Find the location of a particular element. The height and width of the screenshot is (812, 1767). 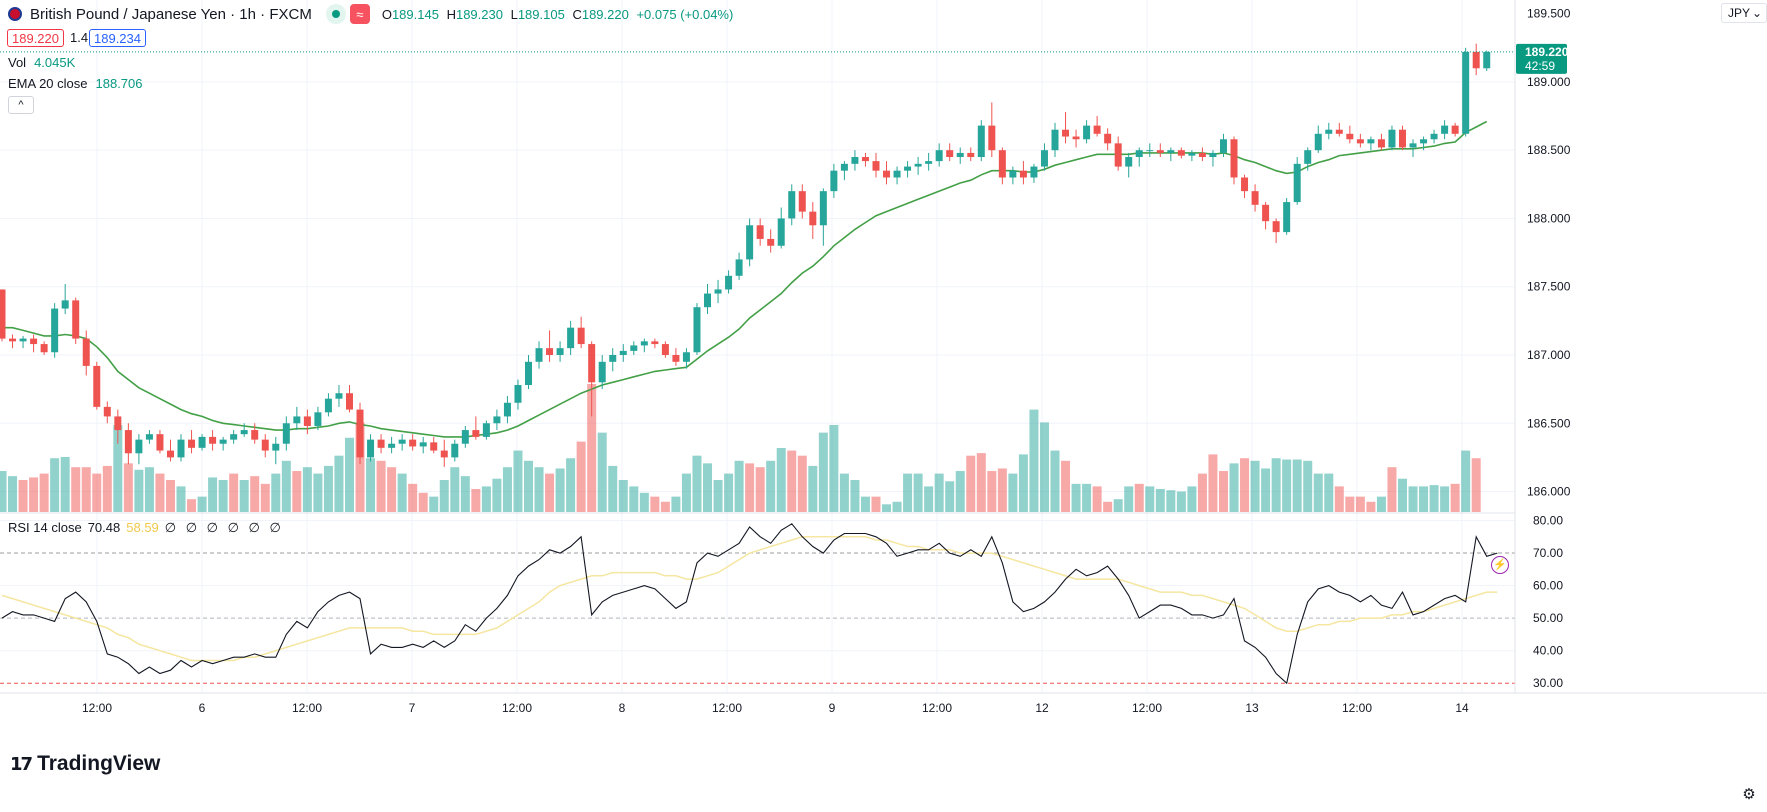

rsi-axis-label: 30.00 is located at coordinates (1548, 683).